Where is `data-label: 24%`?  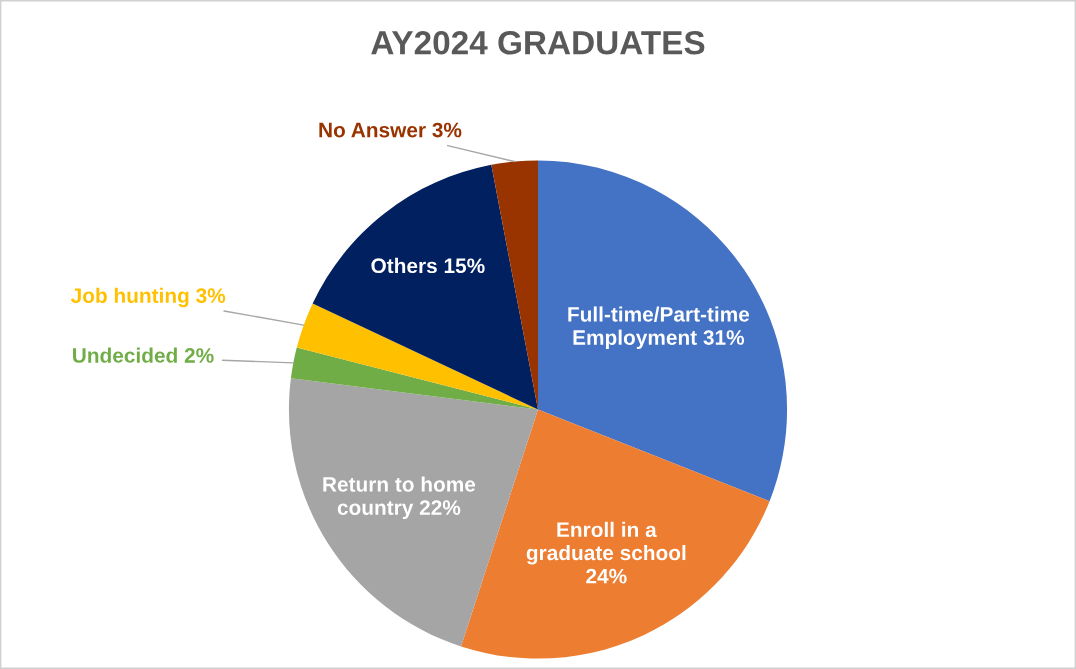
data-label: 24% is located at coordinates (606, 576).